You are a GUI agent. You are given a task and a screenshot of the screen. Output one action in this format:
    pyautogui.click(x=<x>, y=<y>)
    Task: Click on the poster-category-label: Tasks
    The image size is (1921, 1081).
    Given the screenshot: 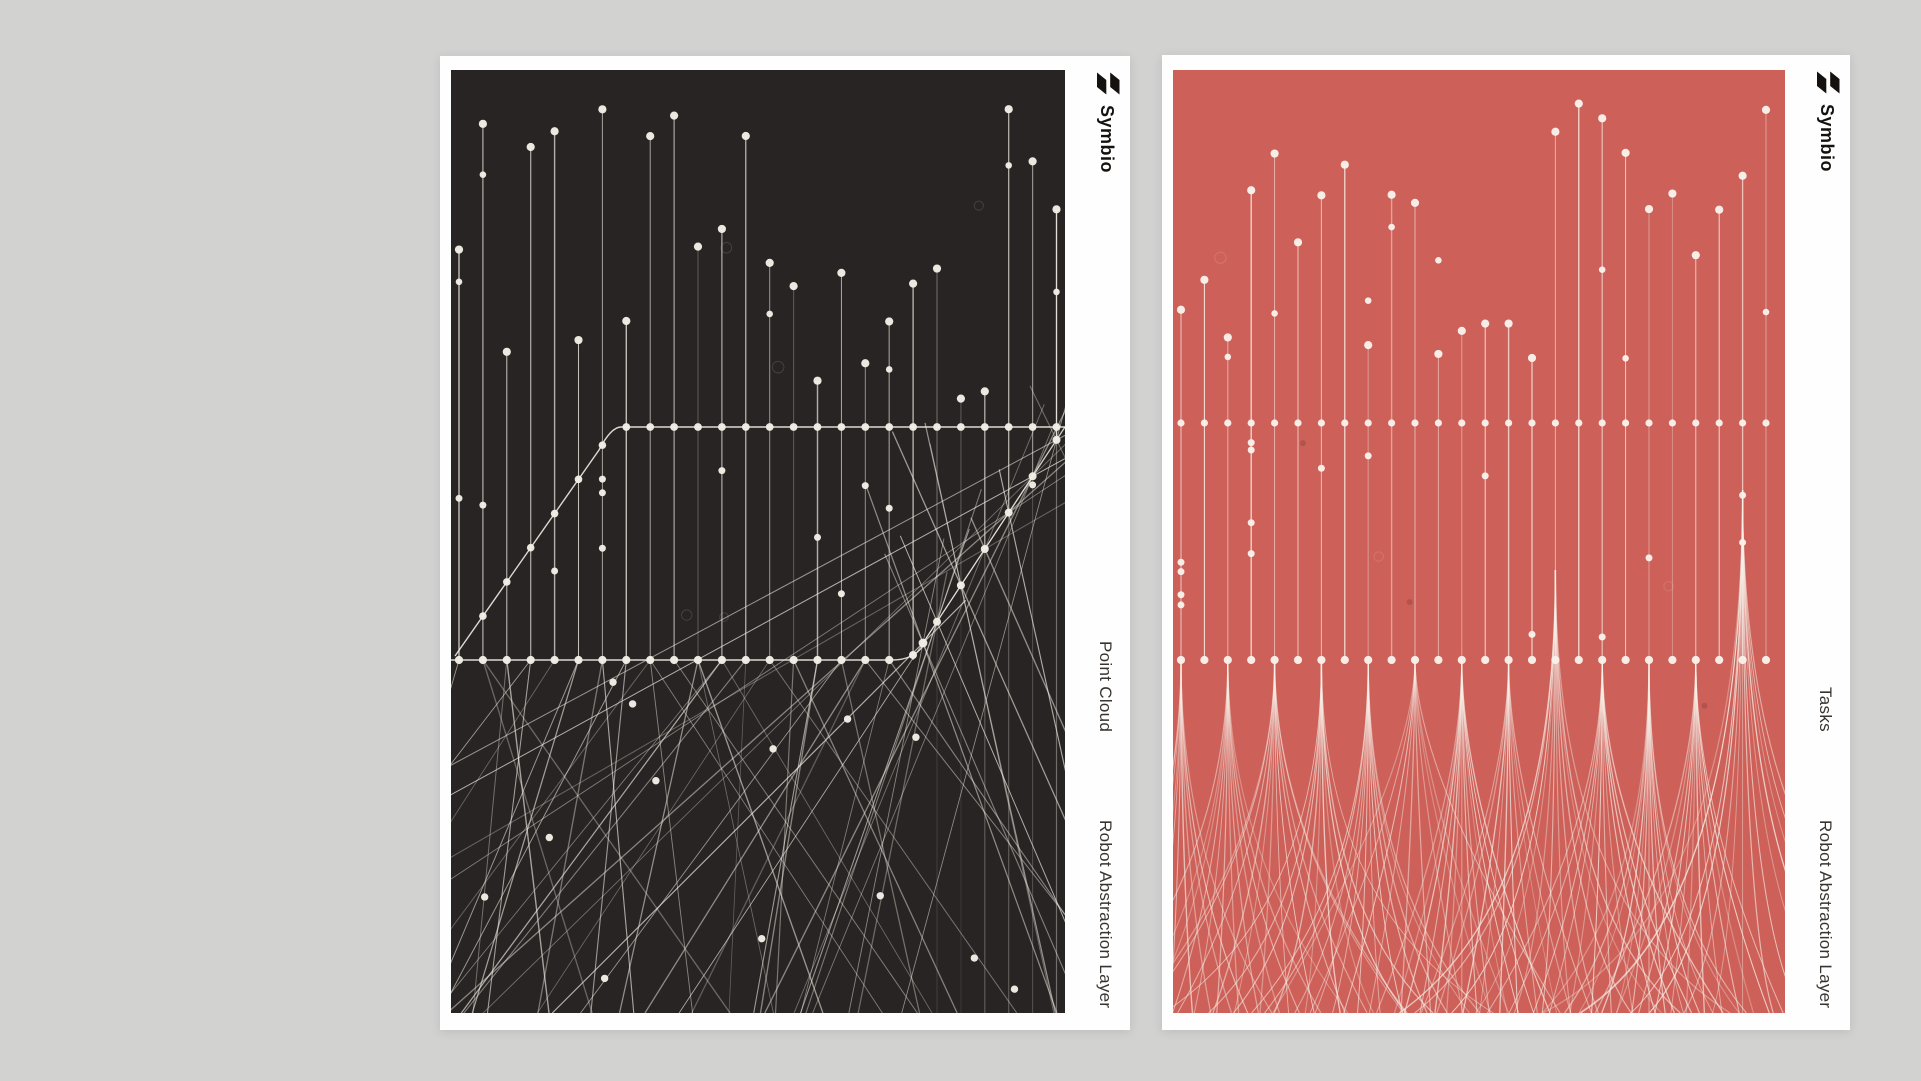 What is the action you would take?
    pyautogui.click(x=1825, y=709)
    